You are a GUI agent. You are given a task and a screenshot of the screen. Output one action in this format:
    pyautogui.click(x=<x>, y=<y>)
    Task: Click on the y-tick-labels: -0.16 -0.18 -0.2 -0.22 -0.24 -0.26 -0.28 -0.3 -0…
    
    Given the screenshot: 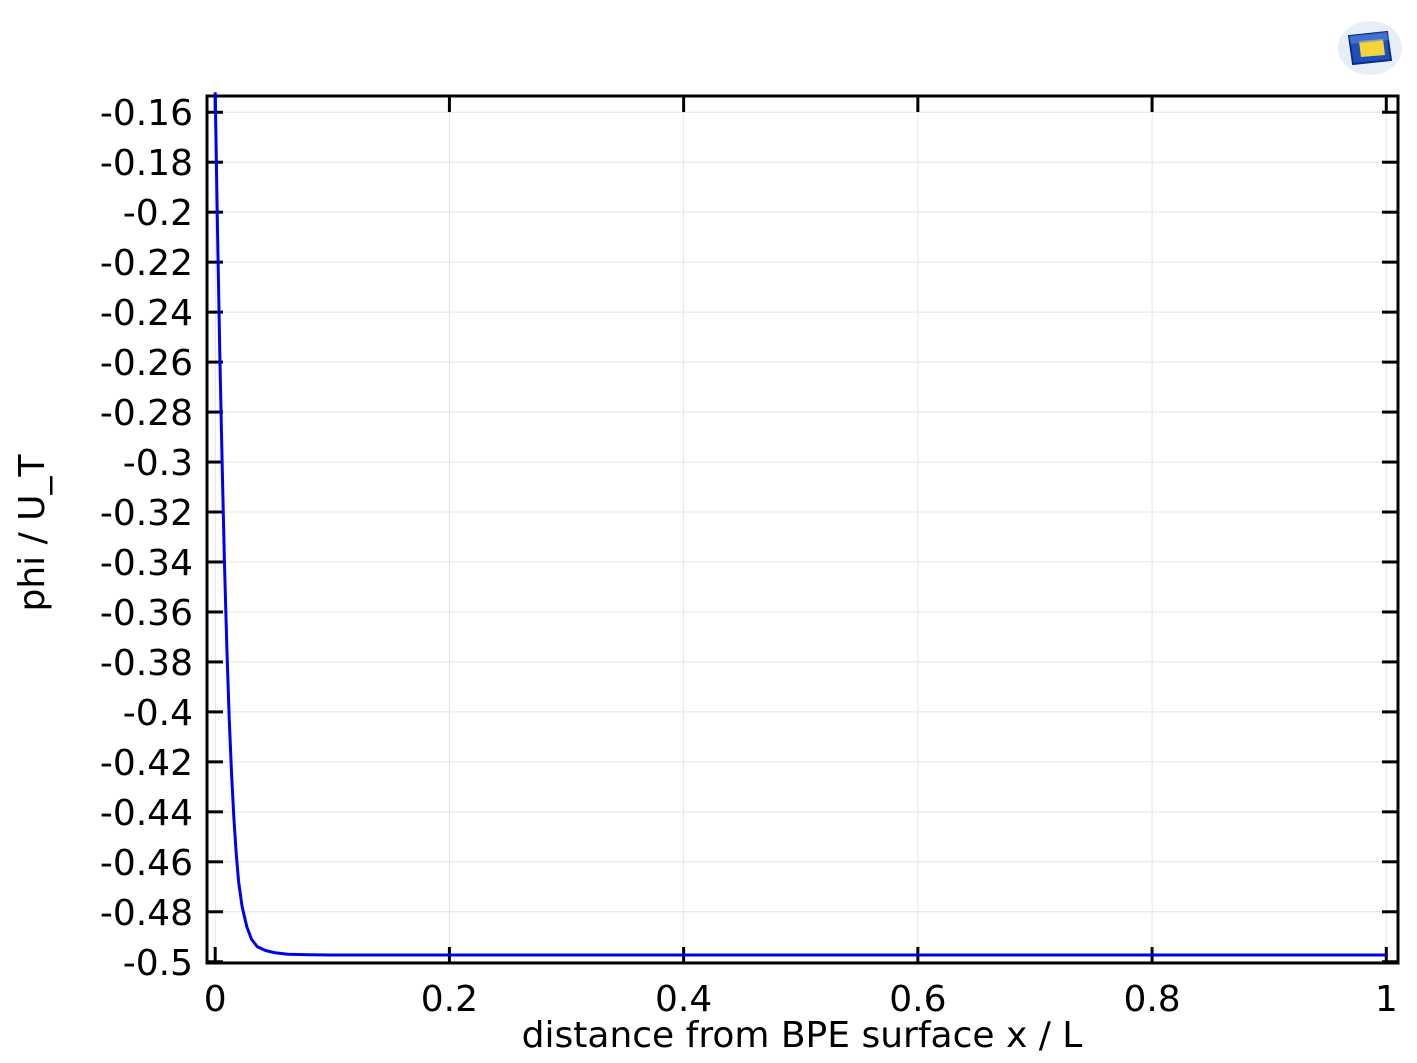 What is the action you would take?
    pyautogui.click(x=146, y=538)
    